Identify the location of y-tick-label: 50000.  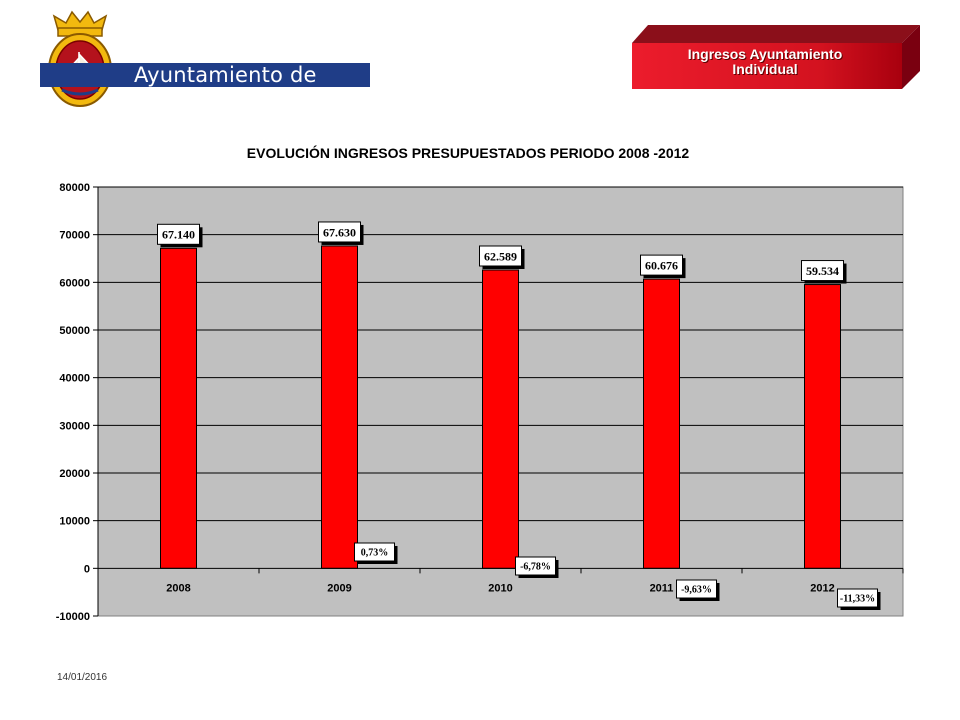
(74, 331).